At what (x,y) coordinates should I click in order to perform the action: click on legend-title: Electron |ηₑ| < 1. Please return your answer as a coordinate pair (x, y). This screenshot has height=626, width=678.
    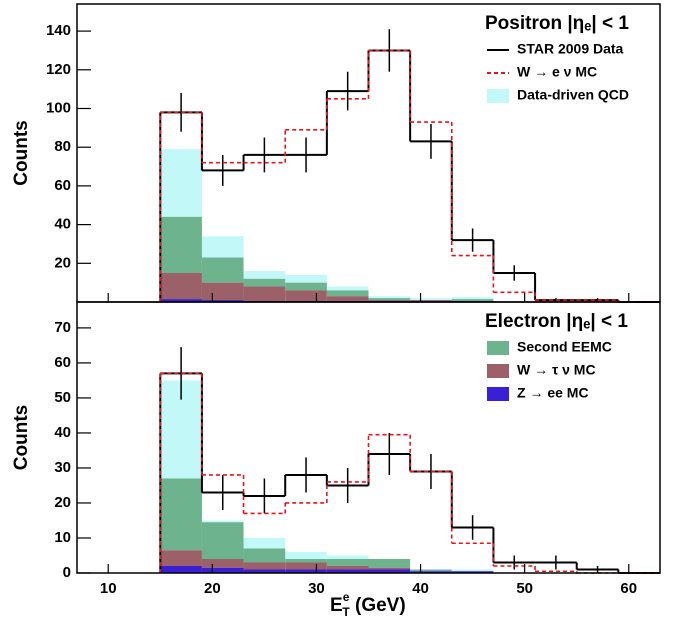
    Looking at the image, I should click on (556, 321).